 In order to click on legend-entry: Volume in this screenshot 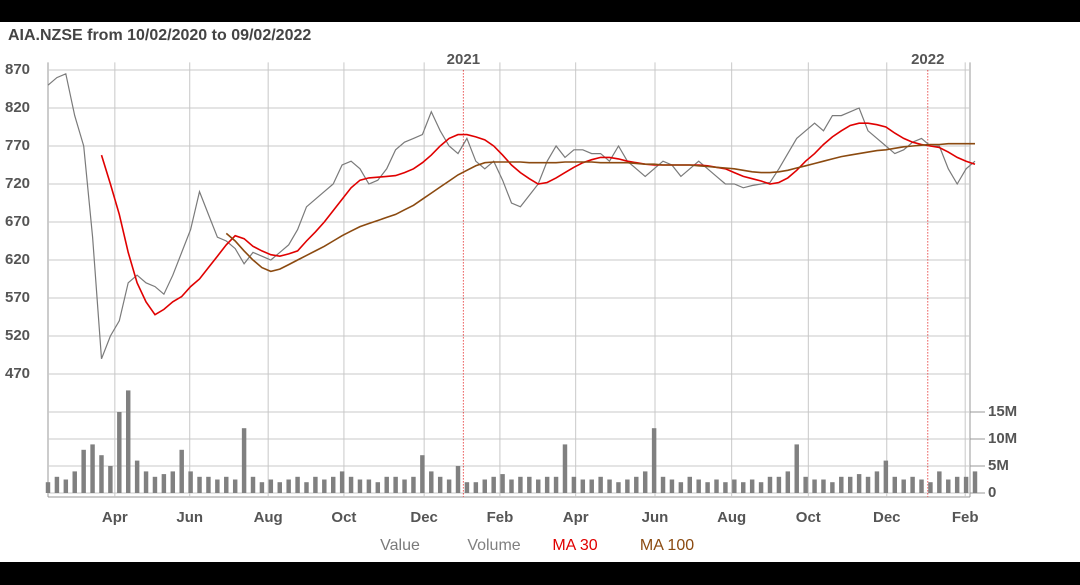, I will do `click(493, 545)`.